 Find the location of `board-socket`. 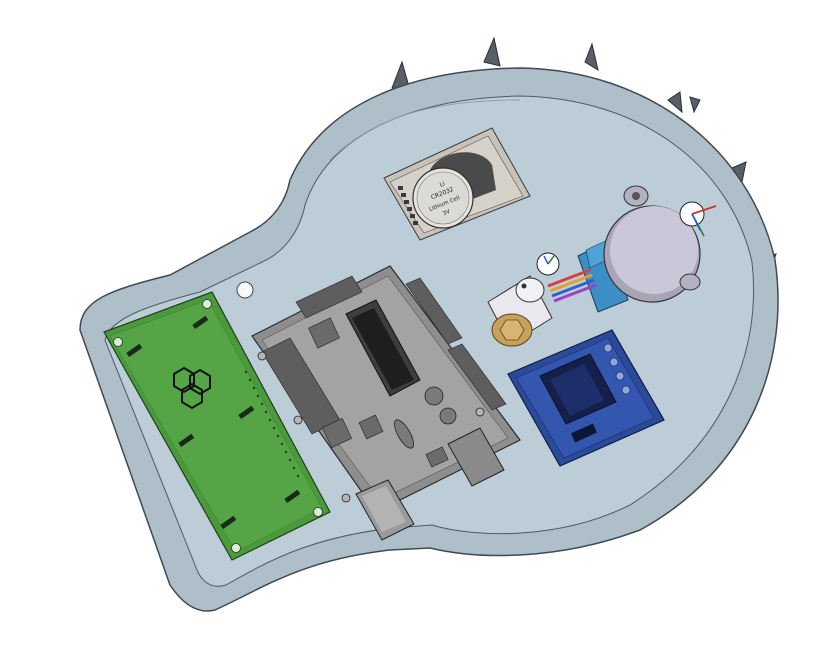

board-socket is located at coordinates (383, 348).